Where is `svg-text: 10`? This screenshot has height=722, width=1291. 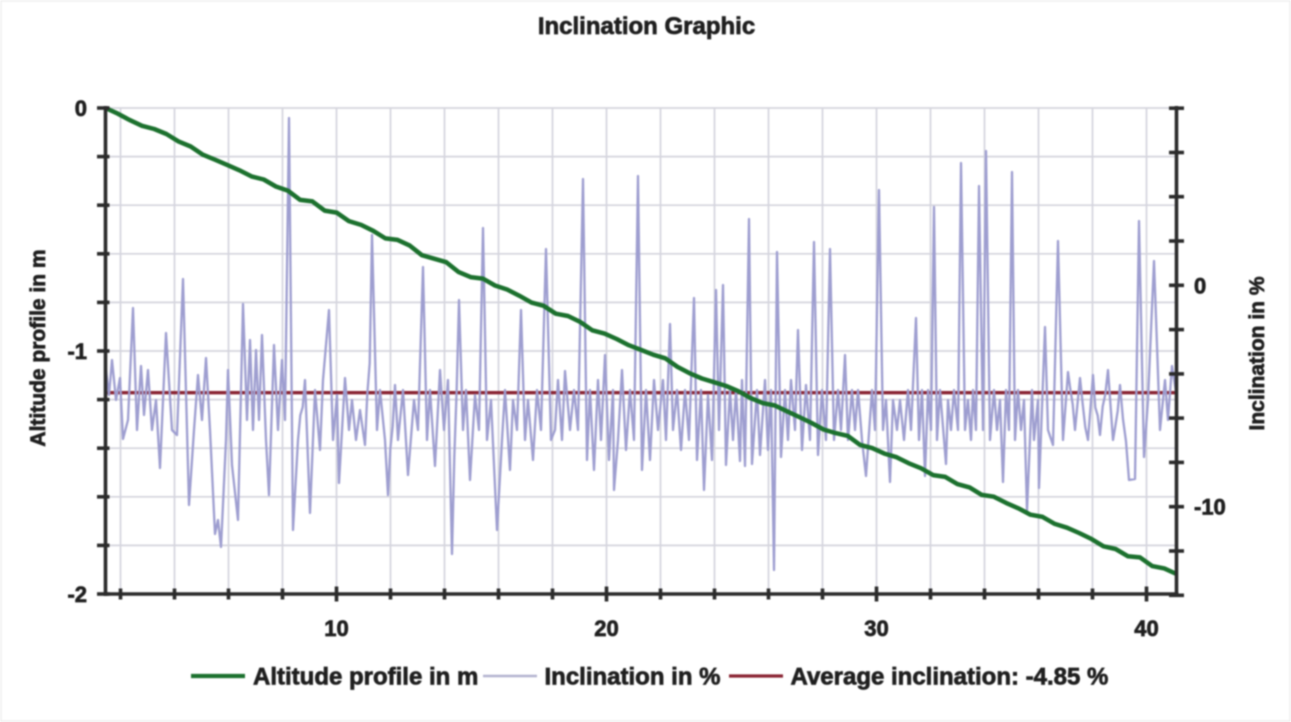 svg-text: 10 is located at coordinates (336, 628).